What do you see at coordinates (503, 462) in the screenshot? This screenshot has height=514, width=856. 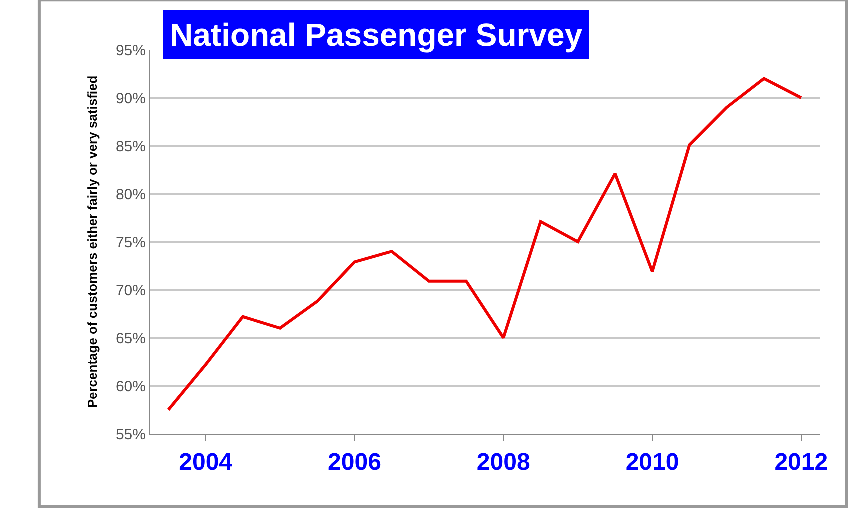 I see `x-tick-label: 2008` at bounding box center [503, 462].